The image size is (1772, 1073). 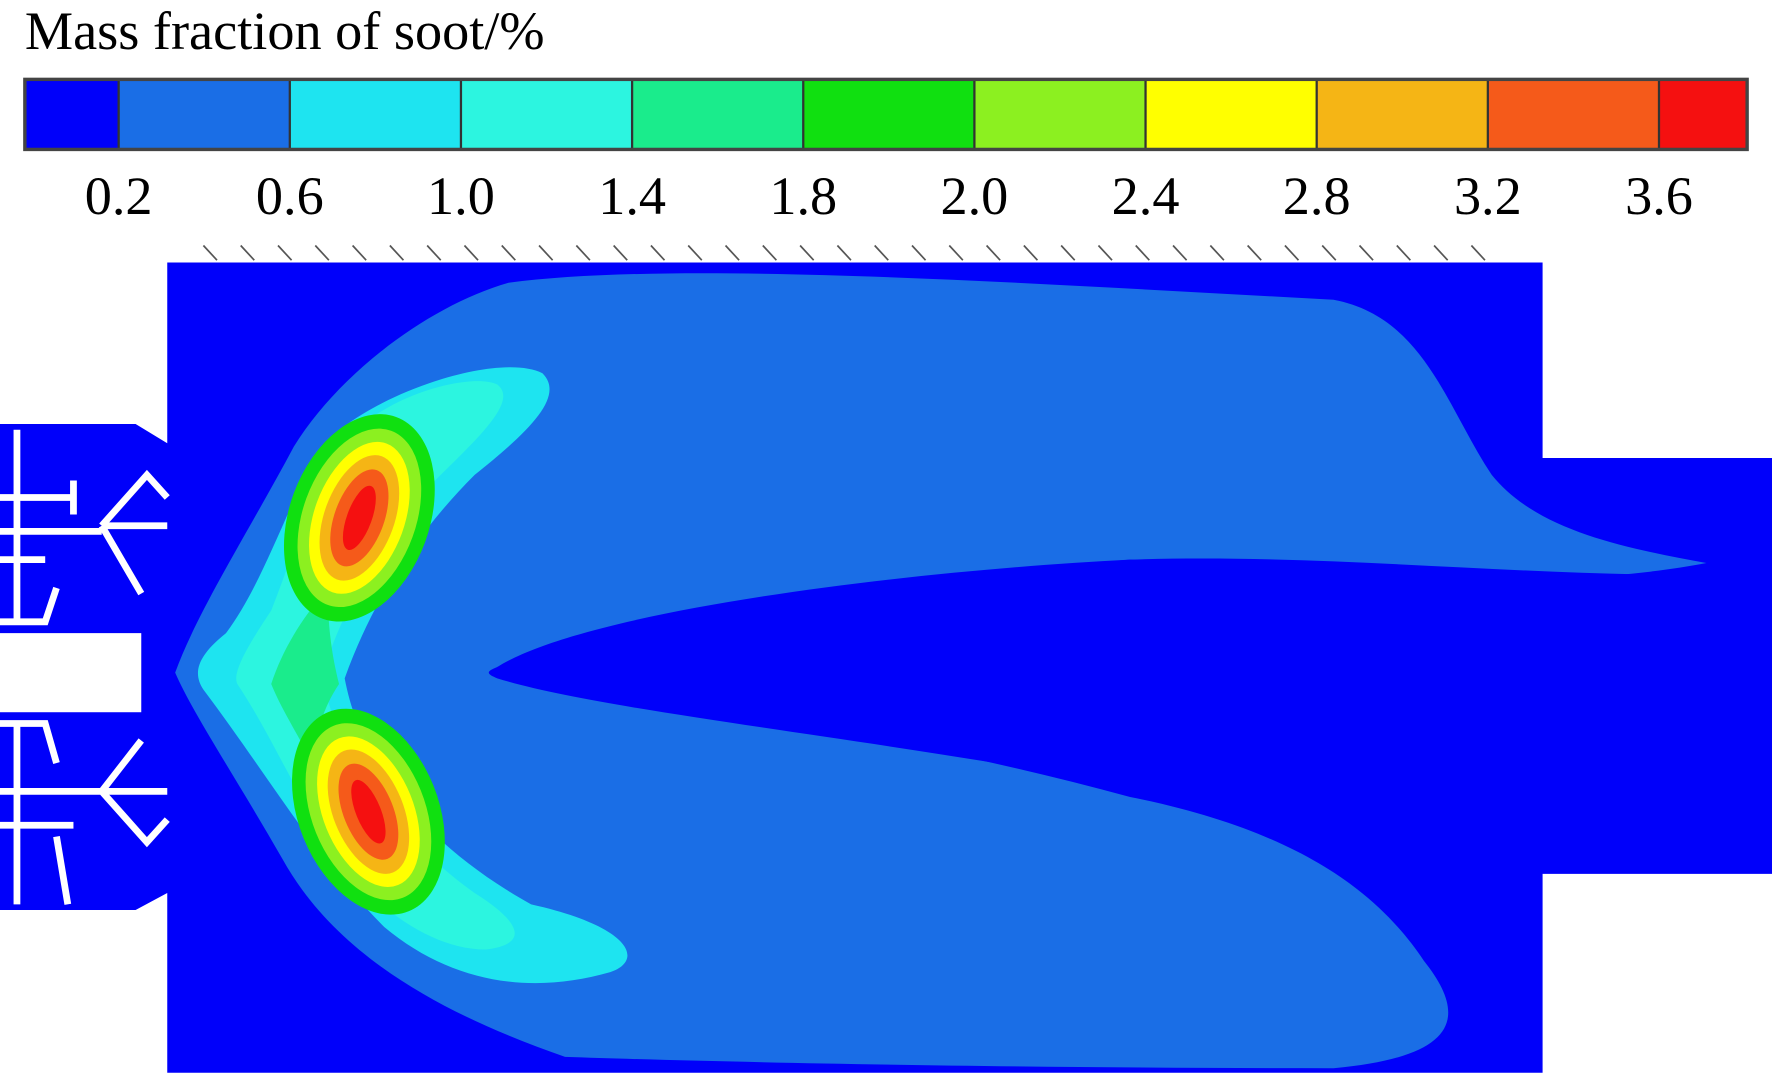 I want to click on hot-spots, so click(x=364, y=664).